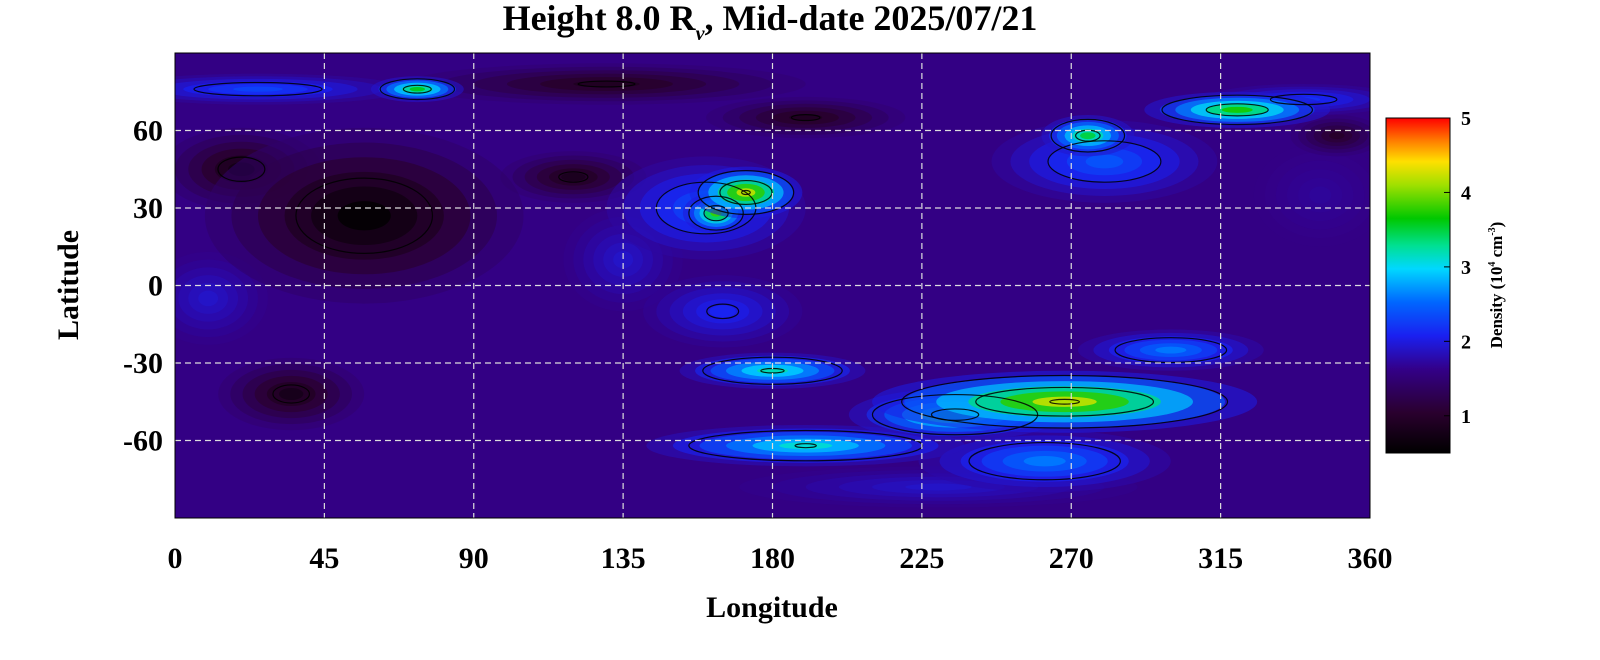  Describe the element at coordinates (1466, 193) in the screenshot. I see `colorbar-tick-label: 4` at that location.